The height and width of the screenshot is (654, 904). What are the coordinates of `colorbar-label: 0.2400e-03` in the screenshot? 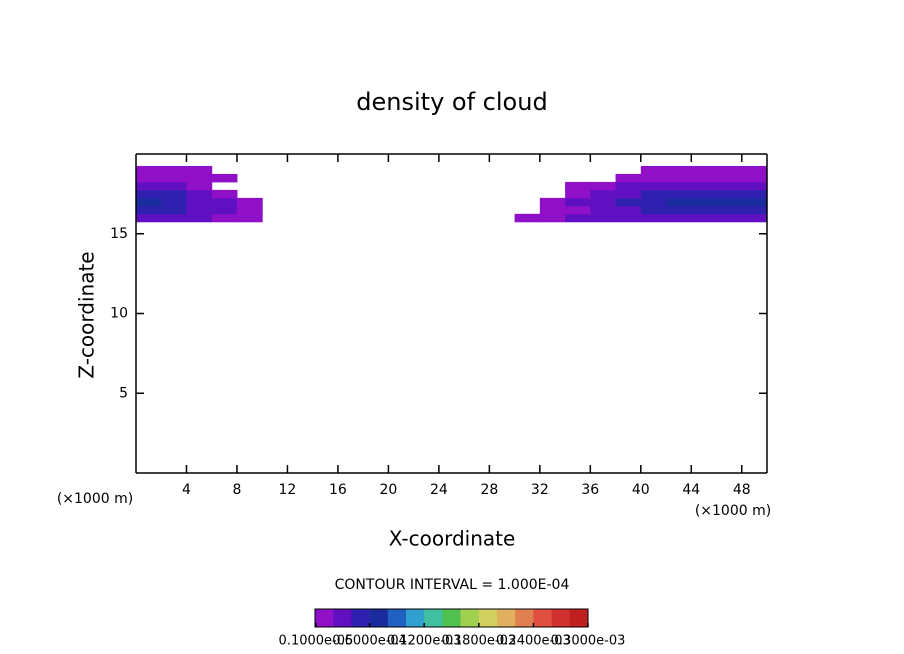 It's located at (533, 641).